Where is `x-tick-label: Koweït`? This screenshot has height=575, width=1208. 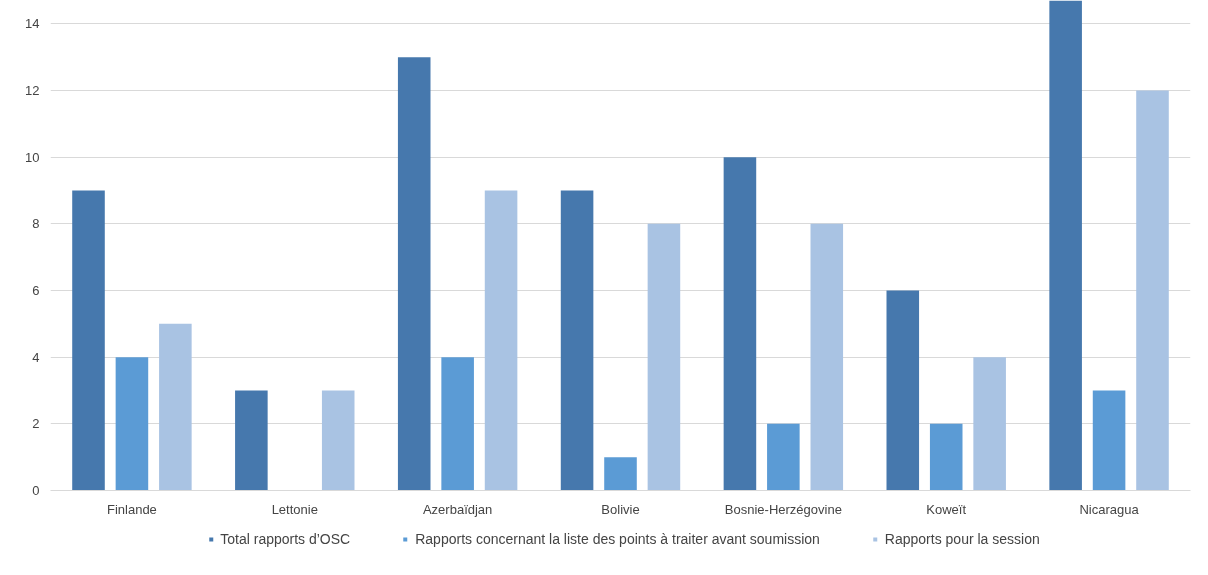 x-tick-label: Koweït is located at coordinates (946, 509).